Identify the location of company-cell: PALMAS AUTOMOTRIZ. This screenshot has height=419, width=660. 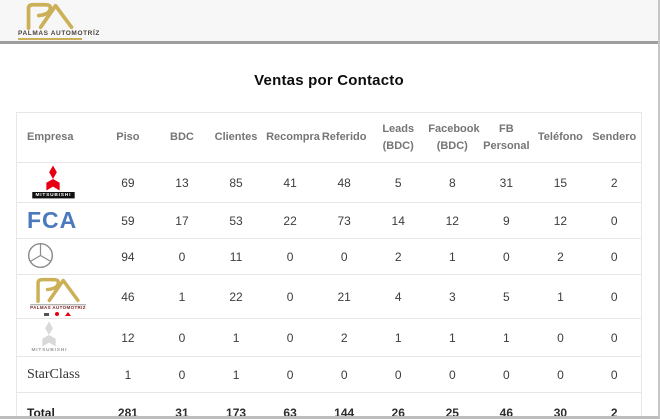
(58, 296).